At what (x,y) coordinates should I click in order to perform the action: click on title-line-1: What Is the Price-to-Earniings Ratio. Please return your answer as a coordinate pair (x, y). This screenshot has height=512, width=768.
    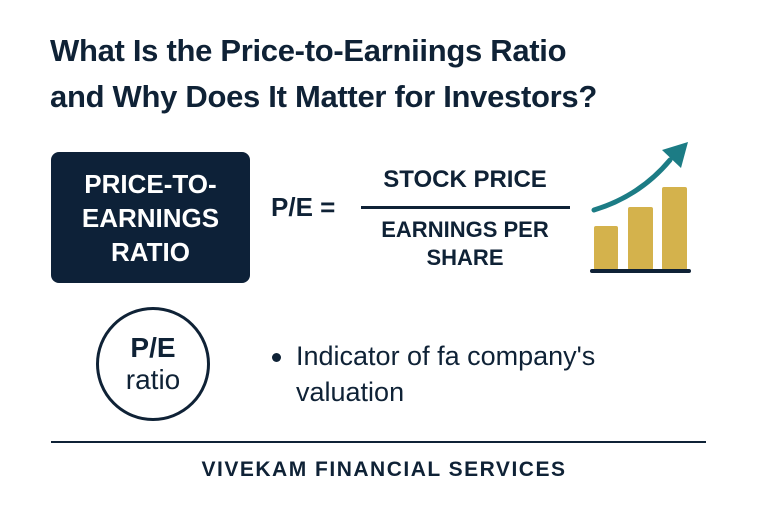
    Looking at the image, I should click on (308, 50).